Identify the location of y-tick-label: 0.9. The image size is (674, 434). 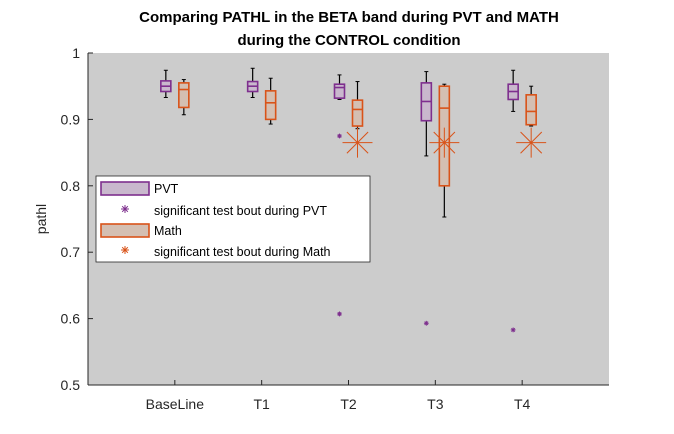
(71, 119).